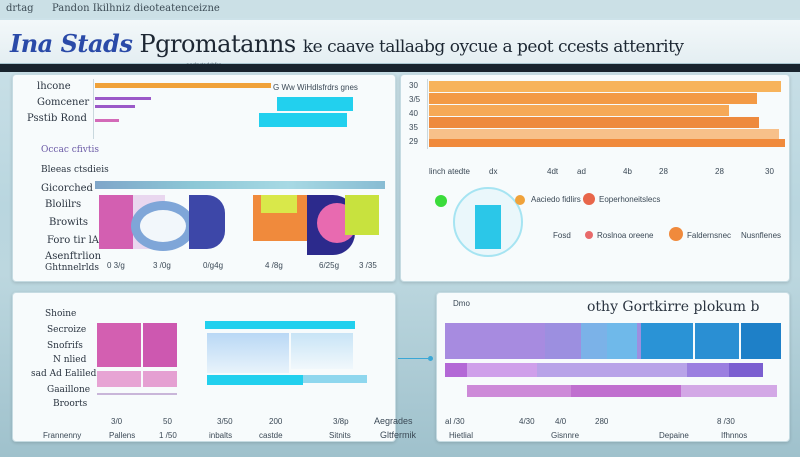 This screenshot has height=457, width=800. I want to click on legend-dot-green, so click(441, 201).